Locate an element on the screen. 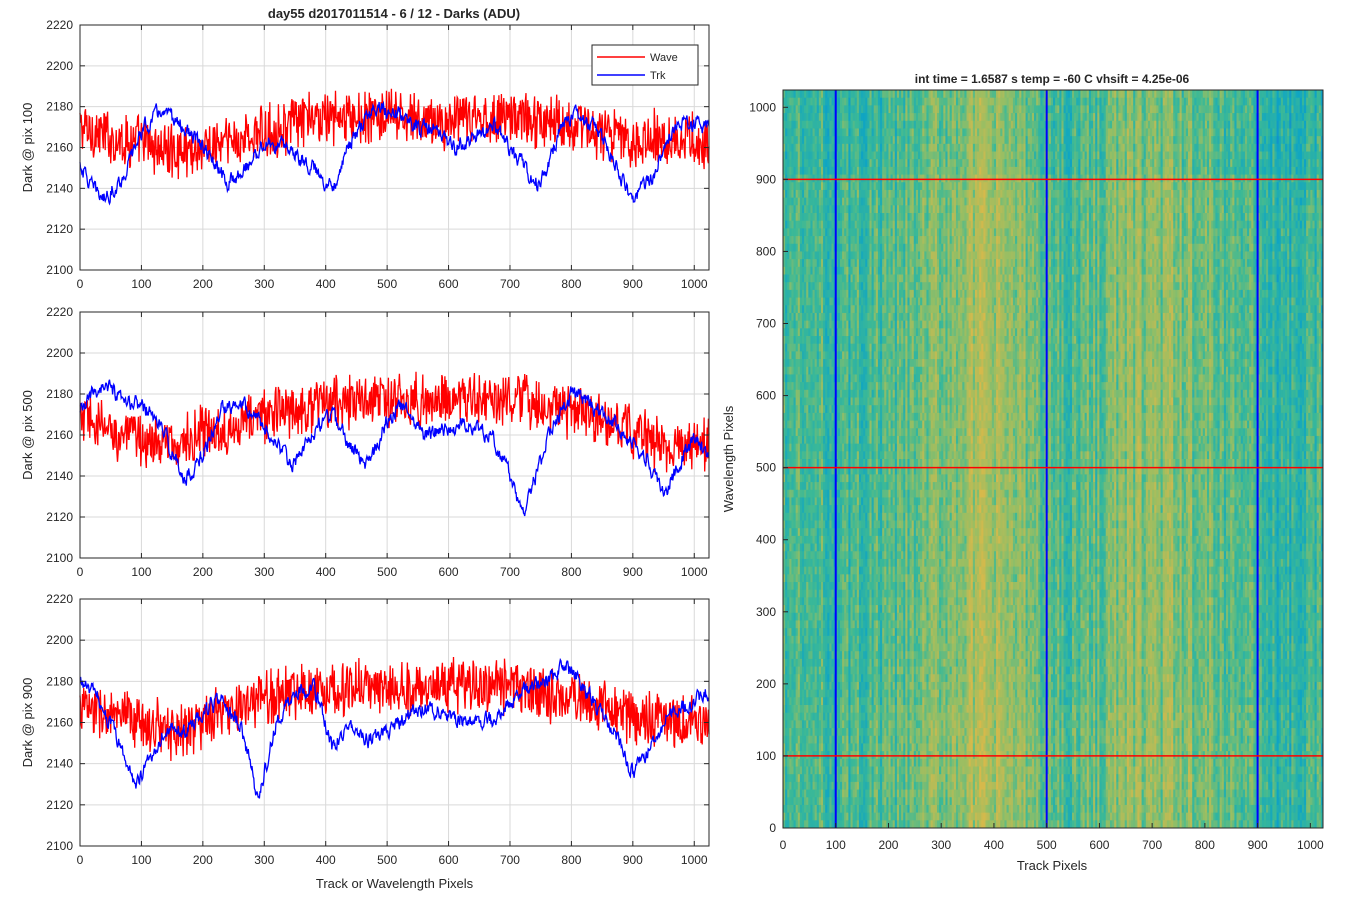 The image size is (1350, 900). x-axis-label: Track or Wavelength Pixels is located at coordinates (395, 883).